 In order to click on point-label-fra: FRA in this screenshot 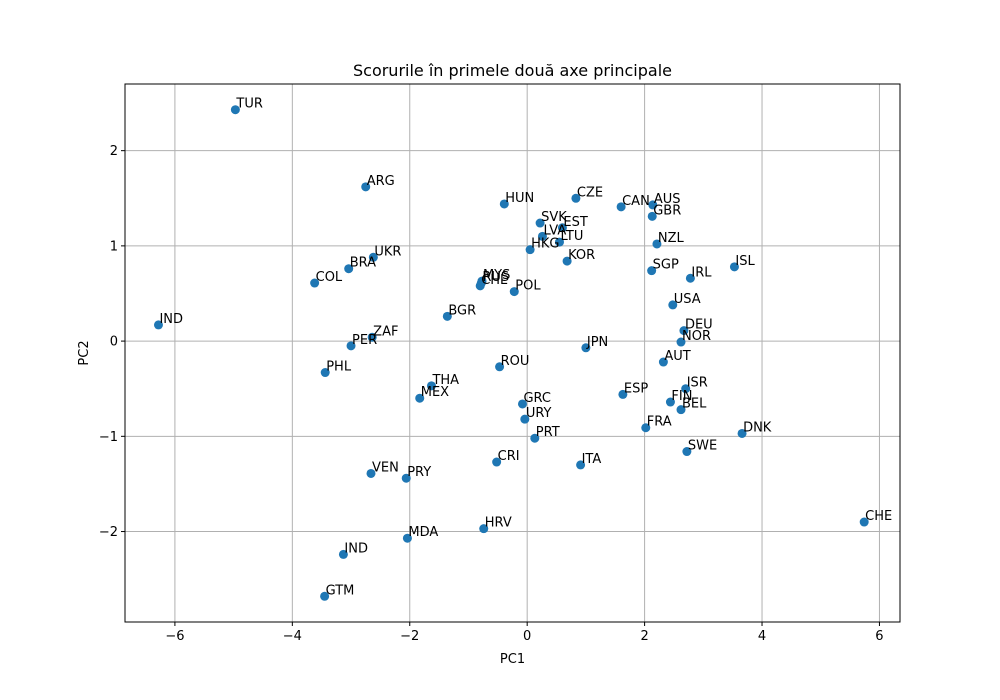, I will do `click(659, 422)`.